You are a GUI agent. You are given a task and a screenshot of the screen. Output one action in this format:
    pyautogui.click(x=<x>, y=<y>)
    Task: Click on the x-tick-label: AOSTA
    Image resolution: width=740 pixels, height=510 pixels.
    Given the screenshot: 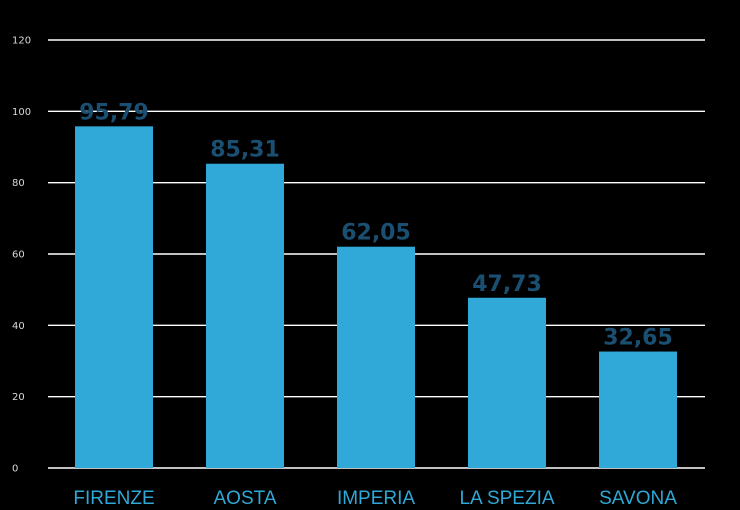 What is the action you would take?
    pyautogui.click(x=245, y=498)
    